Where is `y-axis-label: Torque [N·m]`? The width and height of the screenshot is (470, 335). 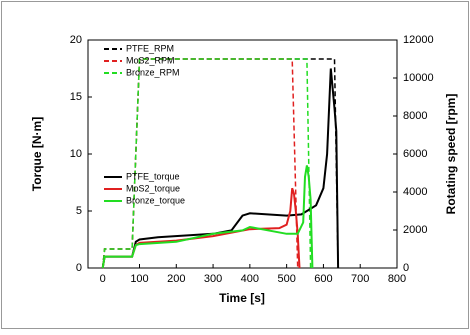
y-axis-label: Torque [N·m] is located at coordinates (37, 154).